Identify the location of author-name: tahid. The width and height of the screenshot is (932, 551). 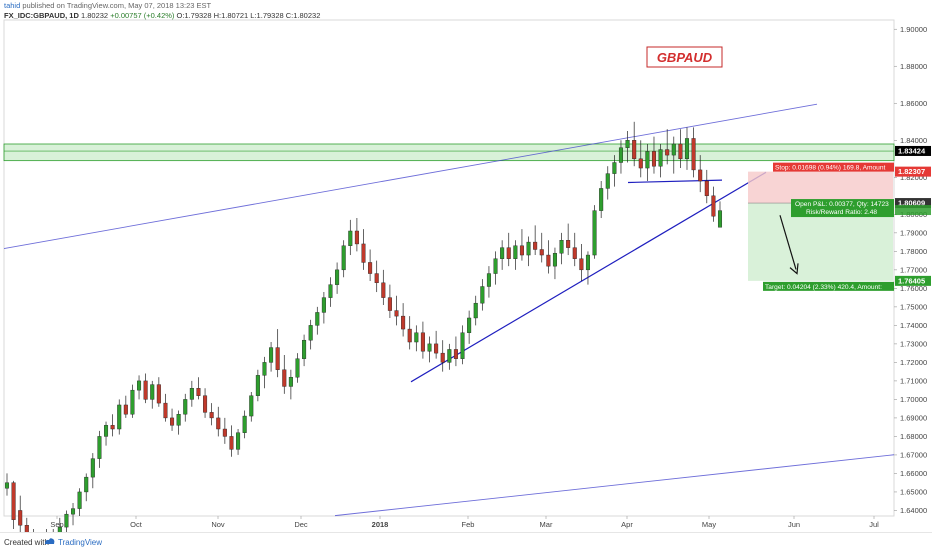
(12, 5).